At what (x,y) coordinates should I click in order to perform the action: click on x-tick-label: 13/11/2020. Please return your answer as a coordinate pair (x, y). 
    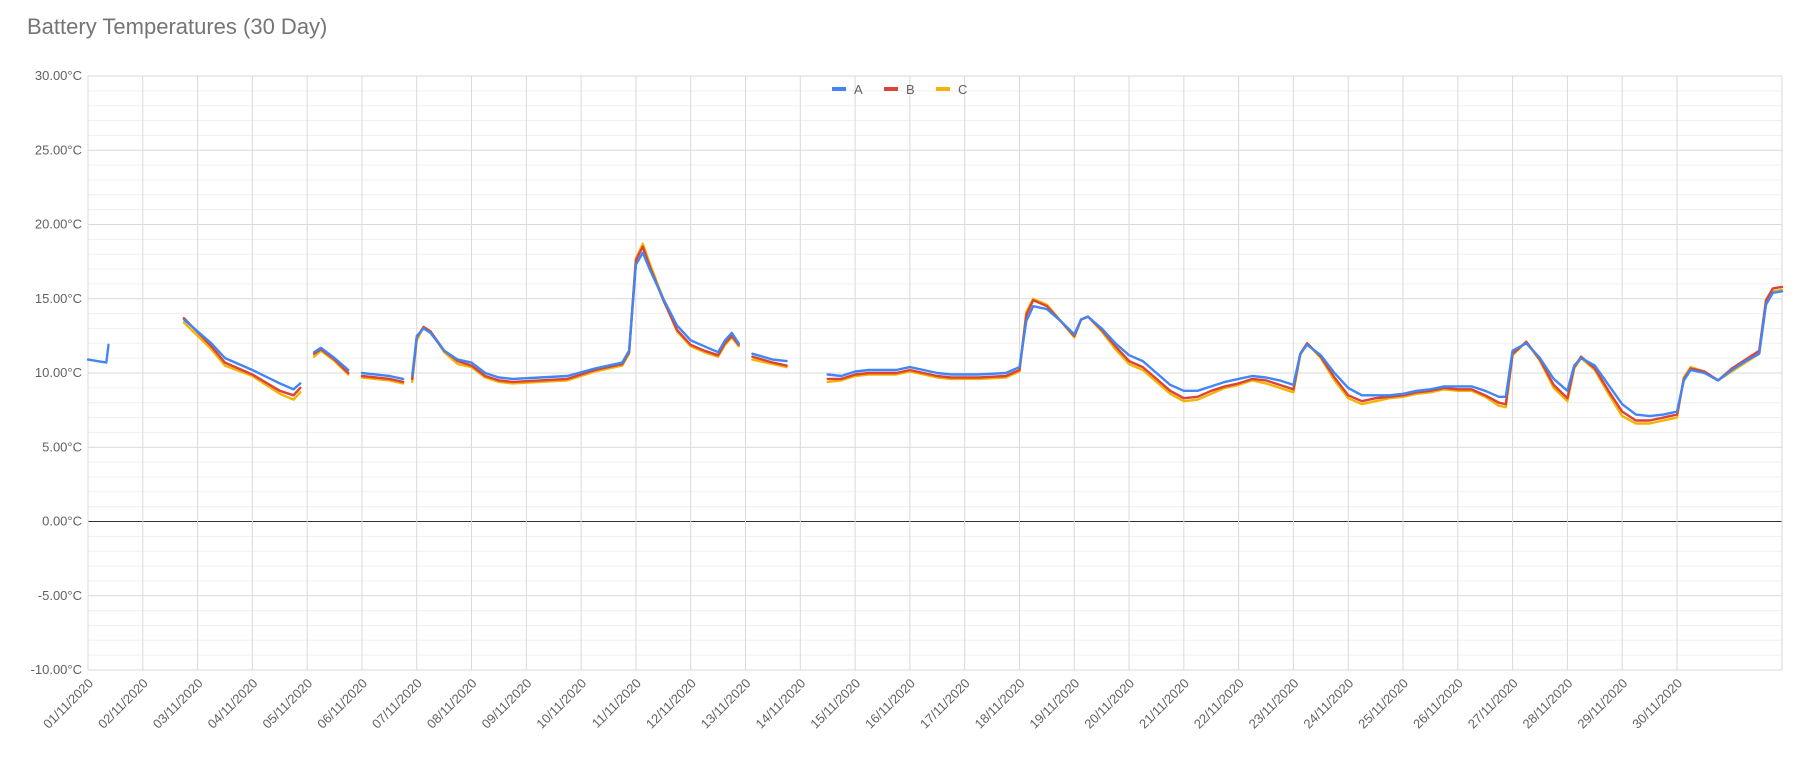
    Looking at the image, I should click on (726, 704).